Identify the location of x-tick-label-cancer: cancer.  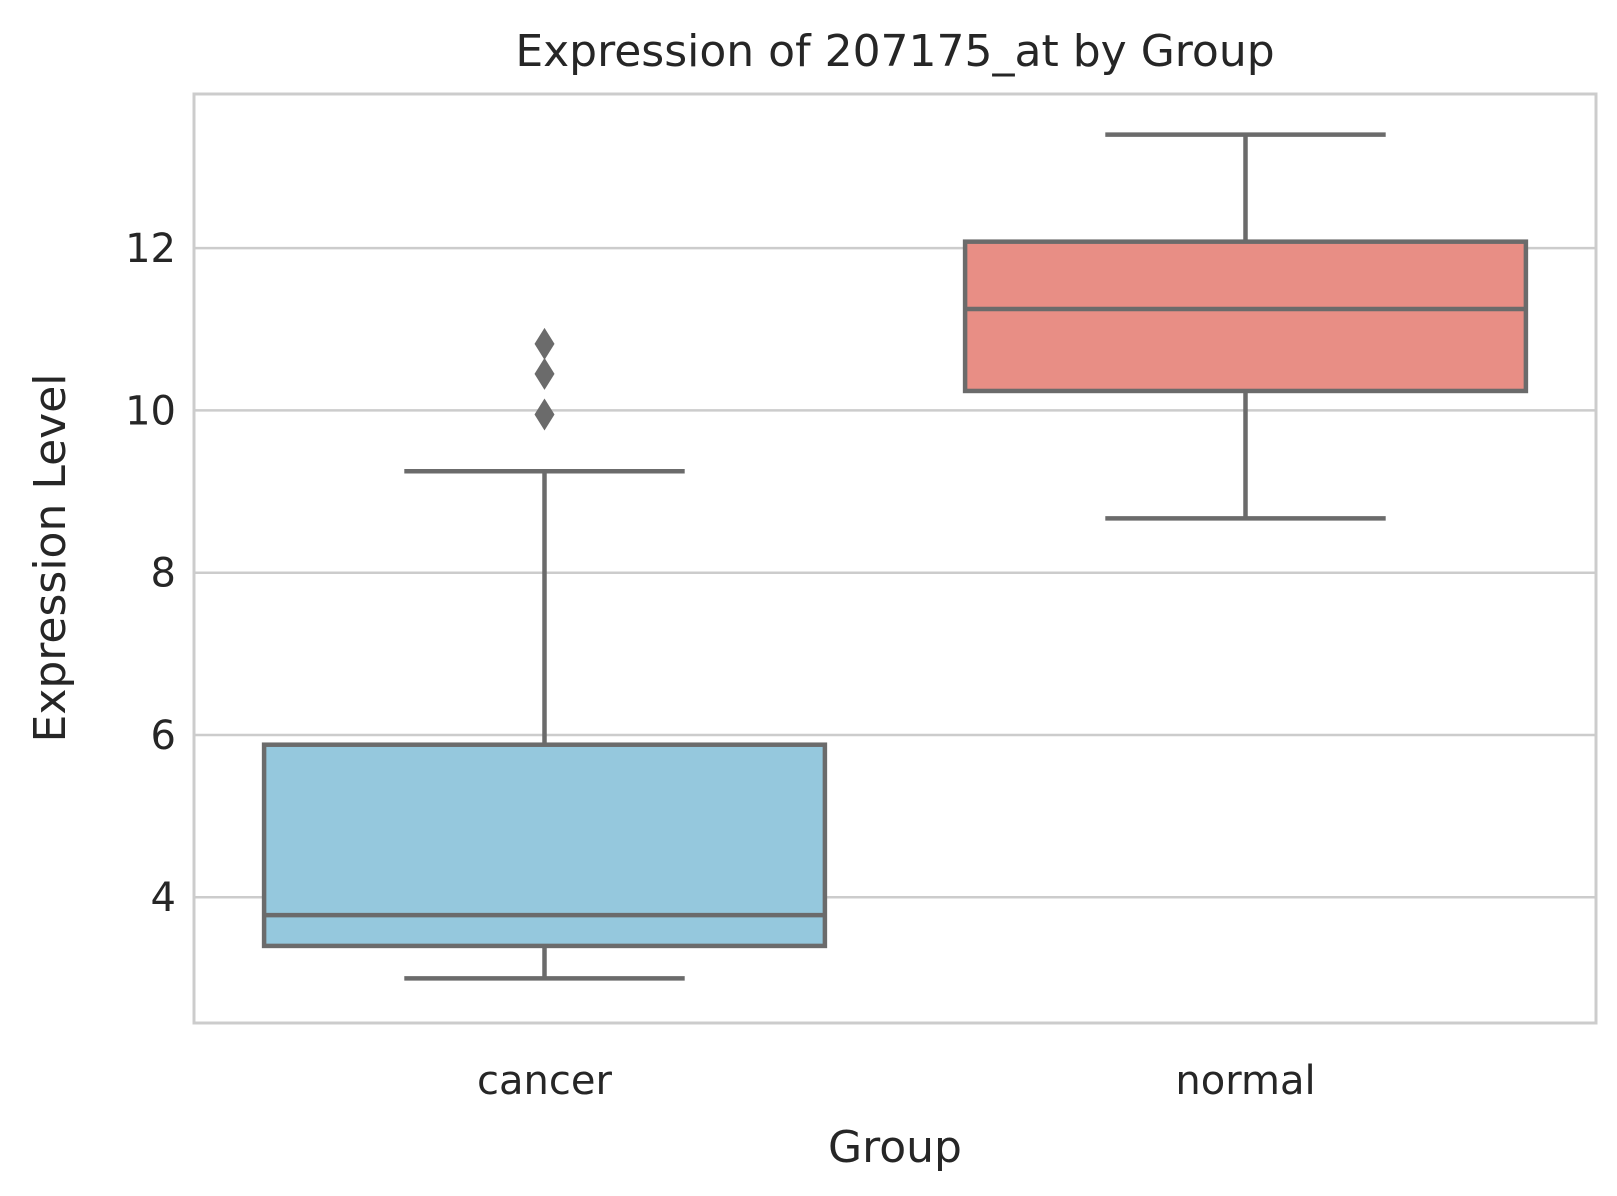
(544, 1081).